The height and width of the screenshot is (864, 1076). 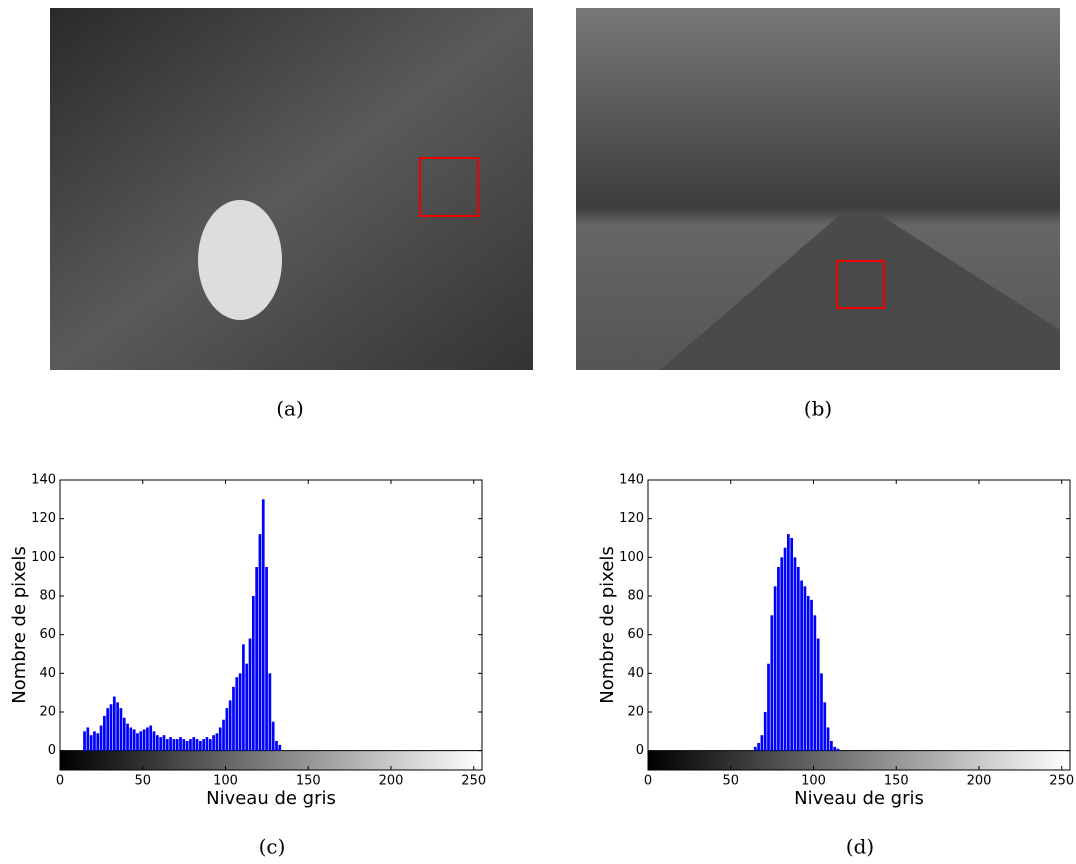 I want to click on x-tick-label: 200, so click(x=391, y=781).